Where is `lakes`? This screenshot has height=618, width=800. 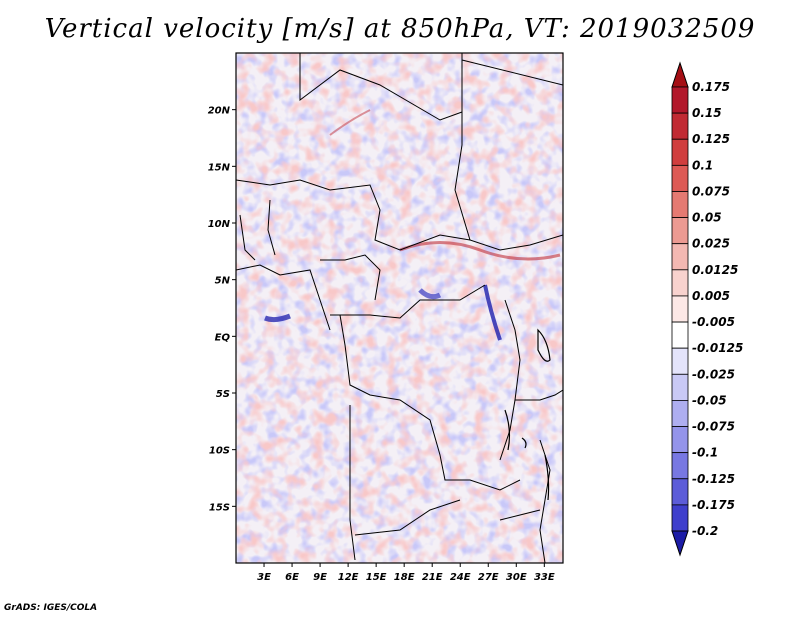 lakes is located at coordinates (527, 414).